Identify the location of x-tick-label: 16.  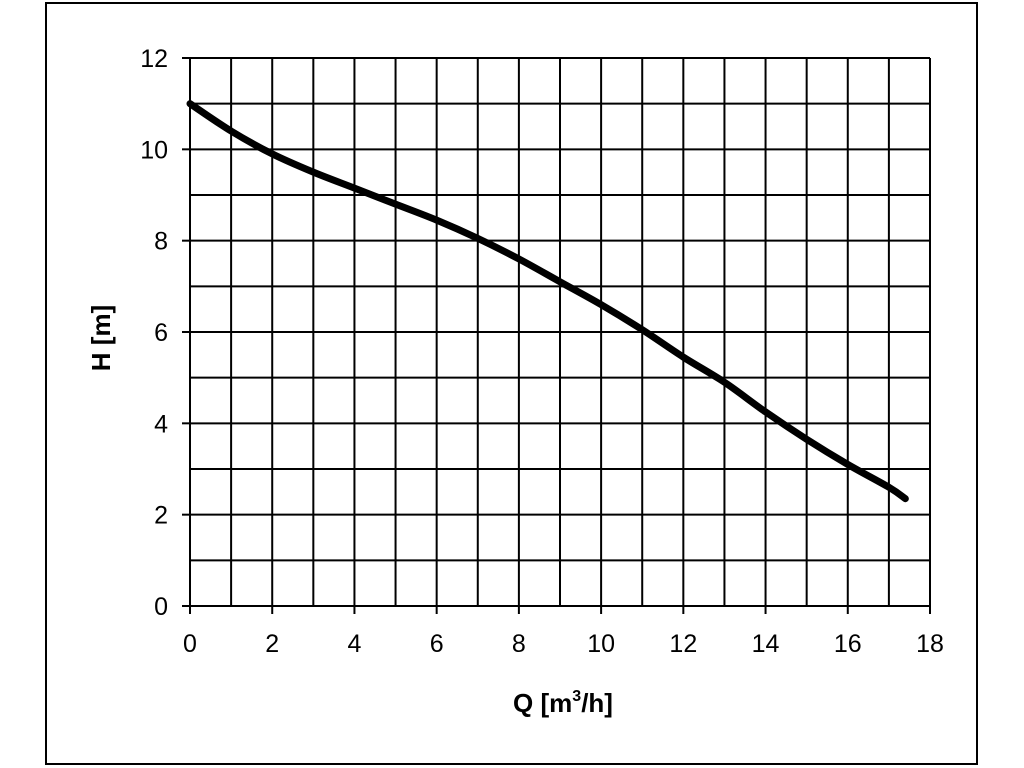
(848, 644).